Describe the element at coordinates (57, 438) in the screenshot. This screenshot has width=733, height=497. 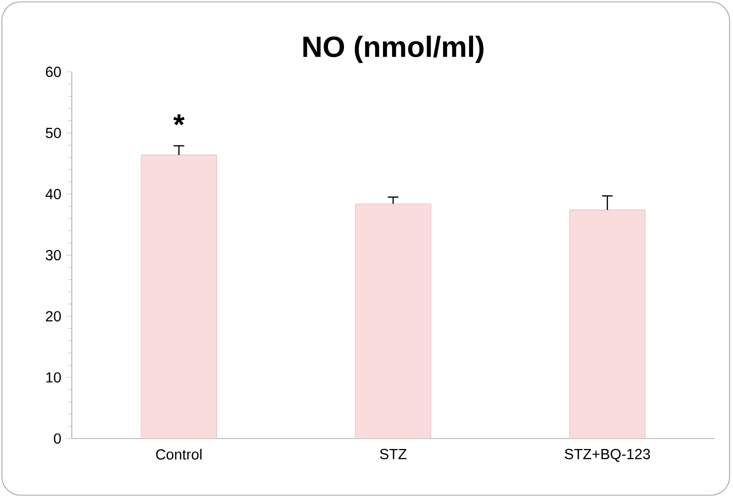
I see `y-tick-label: 0` at that location.